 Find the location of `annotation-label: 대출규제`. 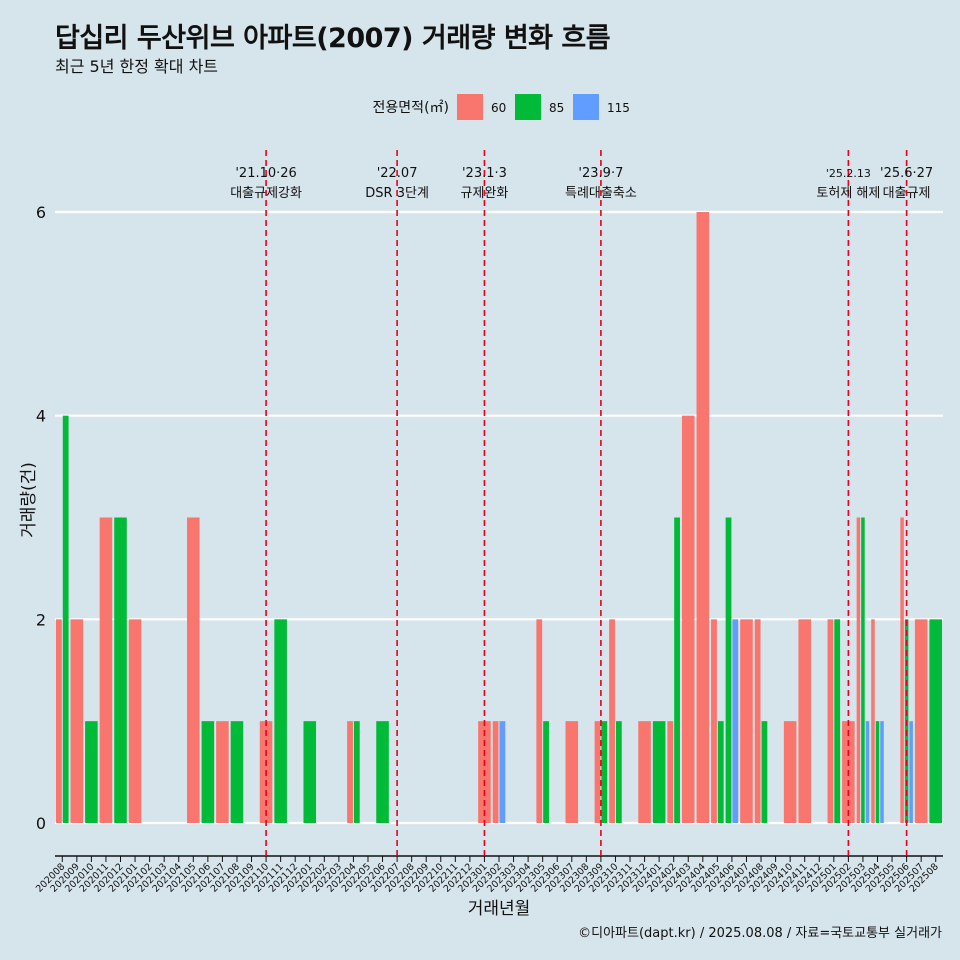

annotation-label: 대출규제 is located at coordinates (907, 193).